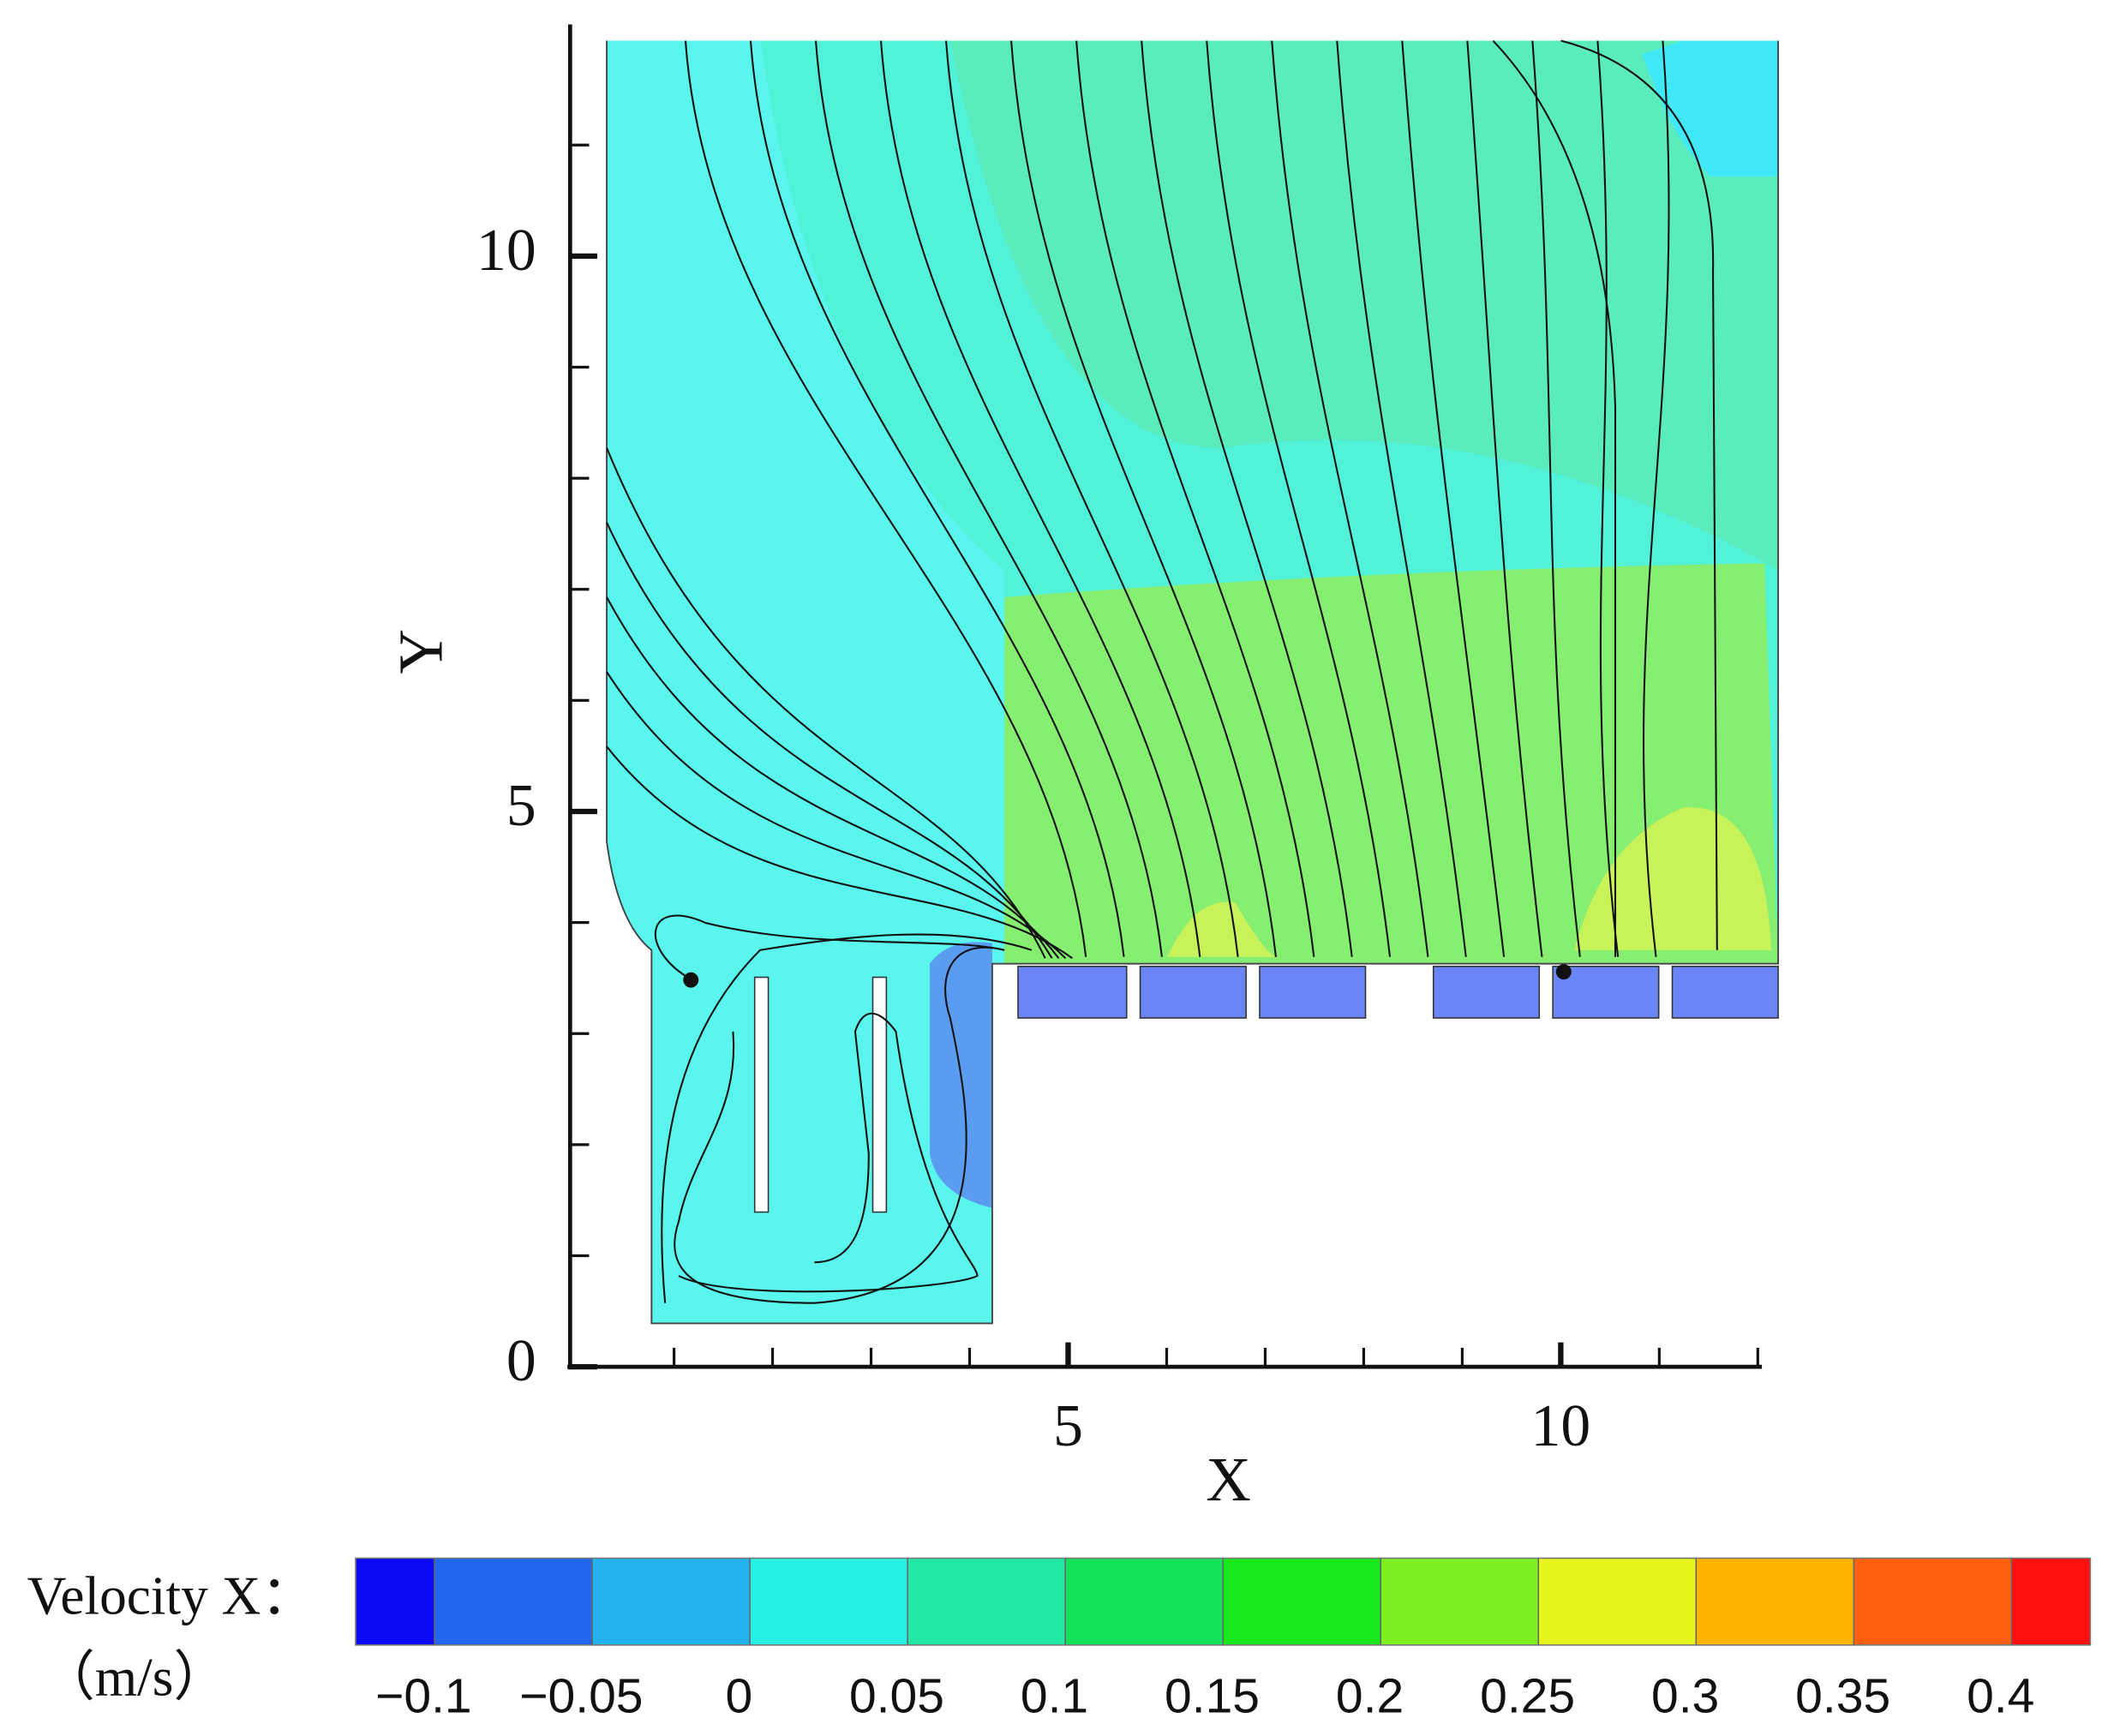 Image resolution: width=2108 pixels, height=1736 pixels. I want to click on colorbar-tick-label: 0.1, so click(1054, 1695).